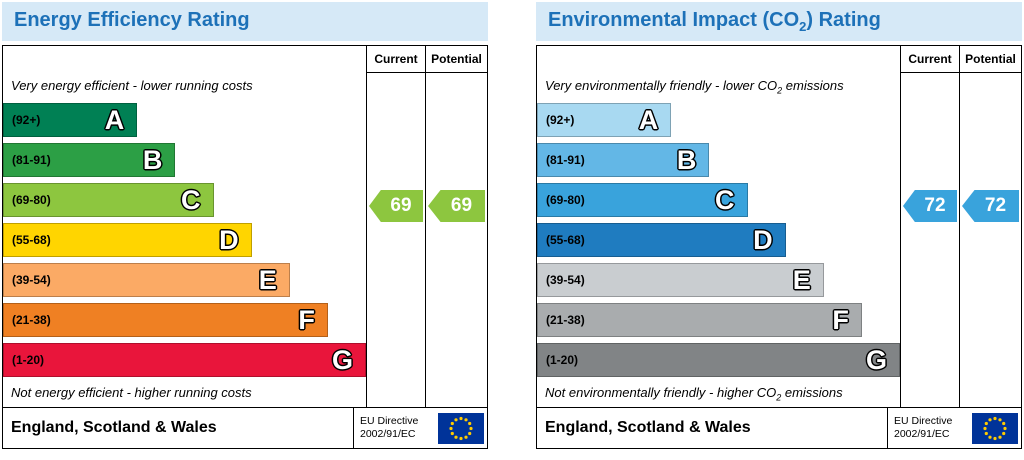 The height and width of the screenshot is (460, 1024). I want to click on band-row-f: (21-38) F, so click(718, 320).